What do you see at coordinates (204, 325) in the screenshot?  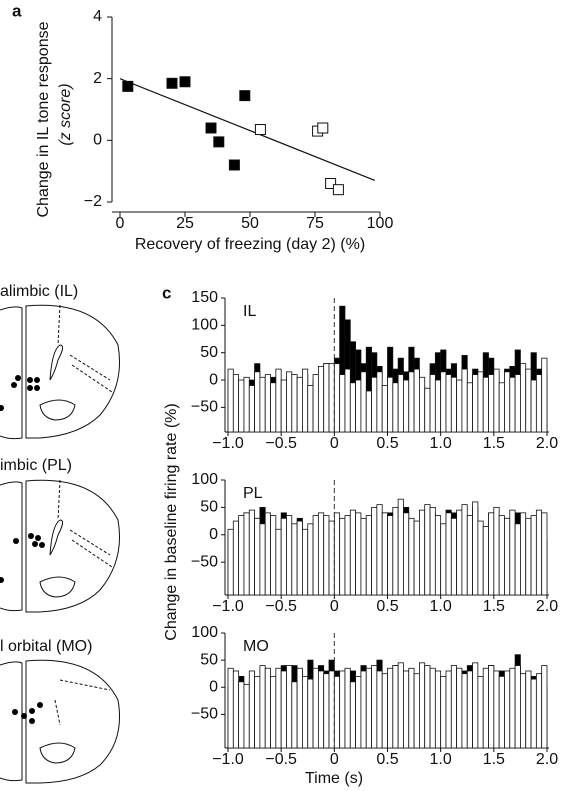 I see `y-tick-label: 100` at bounding box center [204, 325].